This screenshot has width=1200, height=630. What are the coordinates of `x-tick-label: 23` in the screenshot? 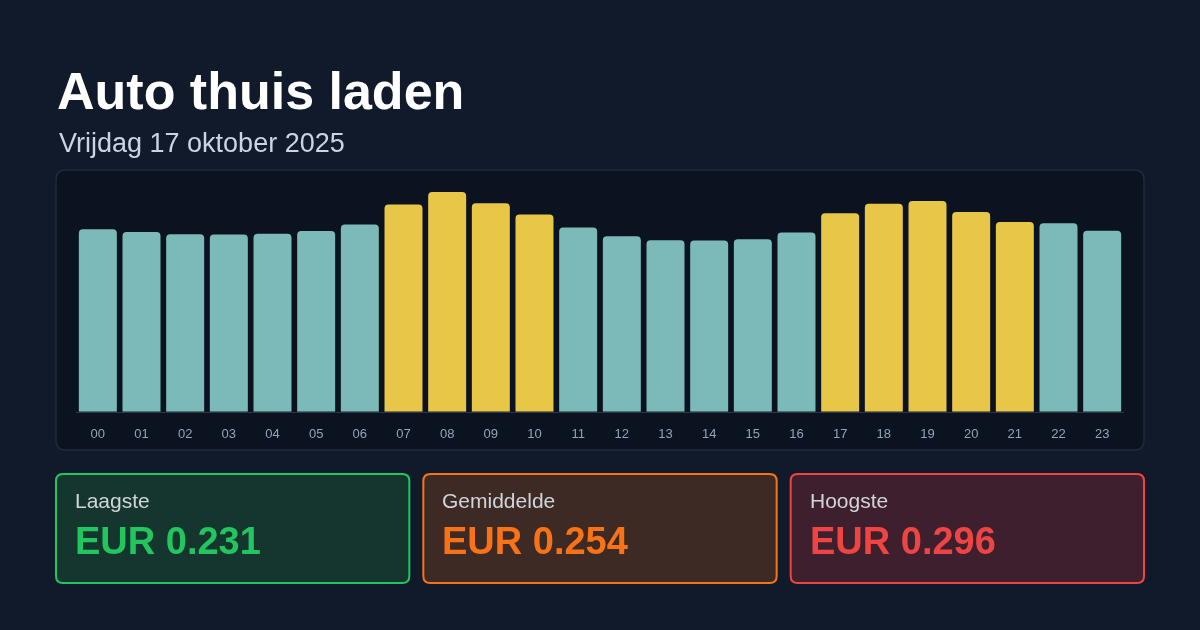 It's located at (1102, 434).